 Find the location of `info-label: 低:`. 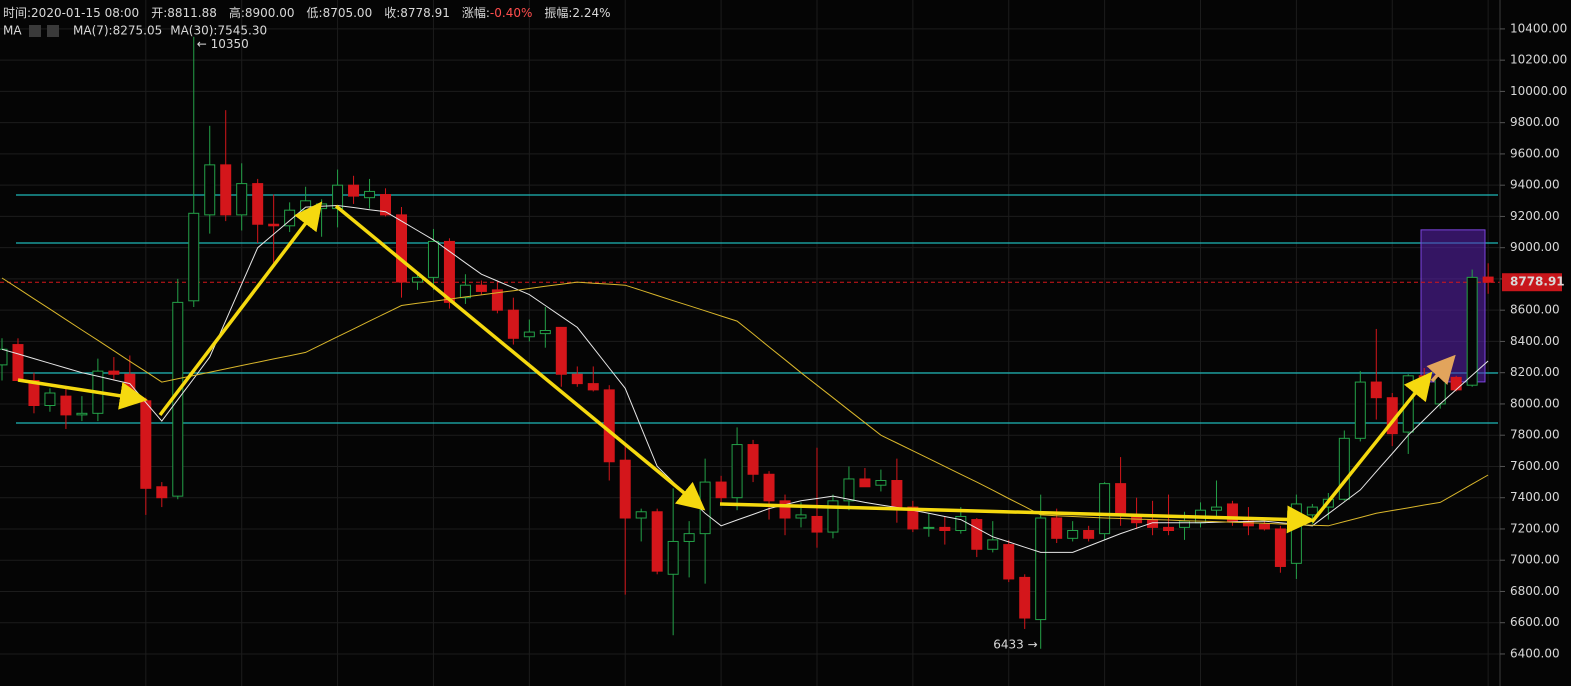

info-label: 低: is located at coordinates (315, 13).